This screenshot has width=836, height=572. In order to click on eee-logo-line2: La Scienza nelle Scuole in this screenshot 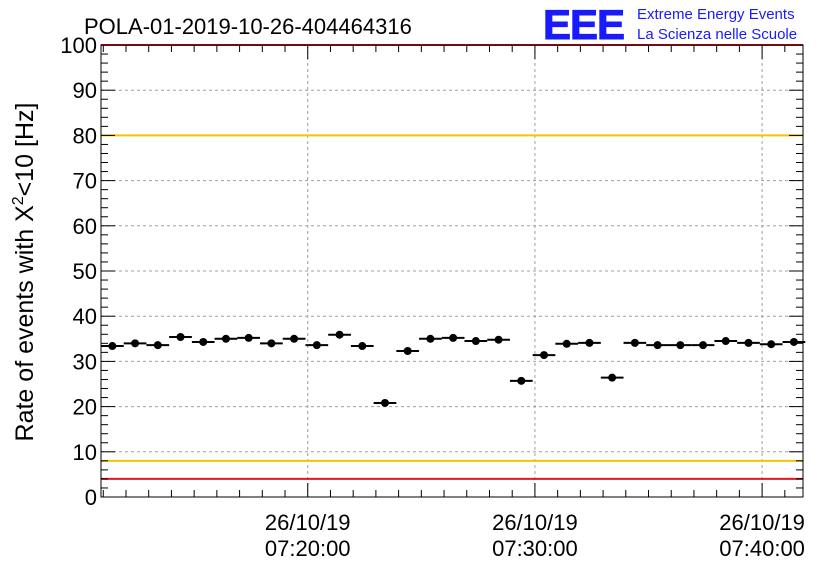, I will do `click(717, 34)`.